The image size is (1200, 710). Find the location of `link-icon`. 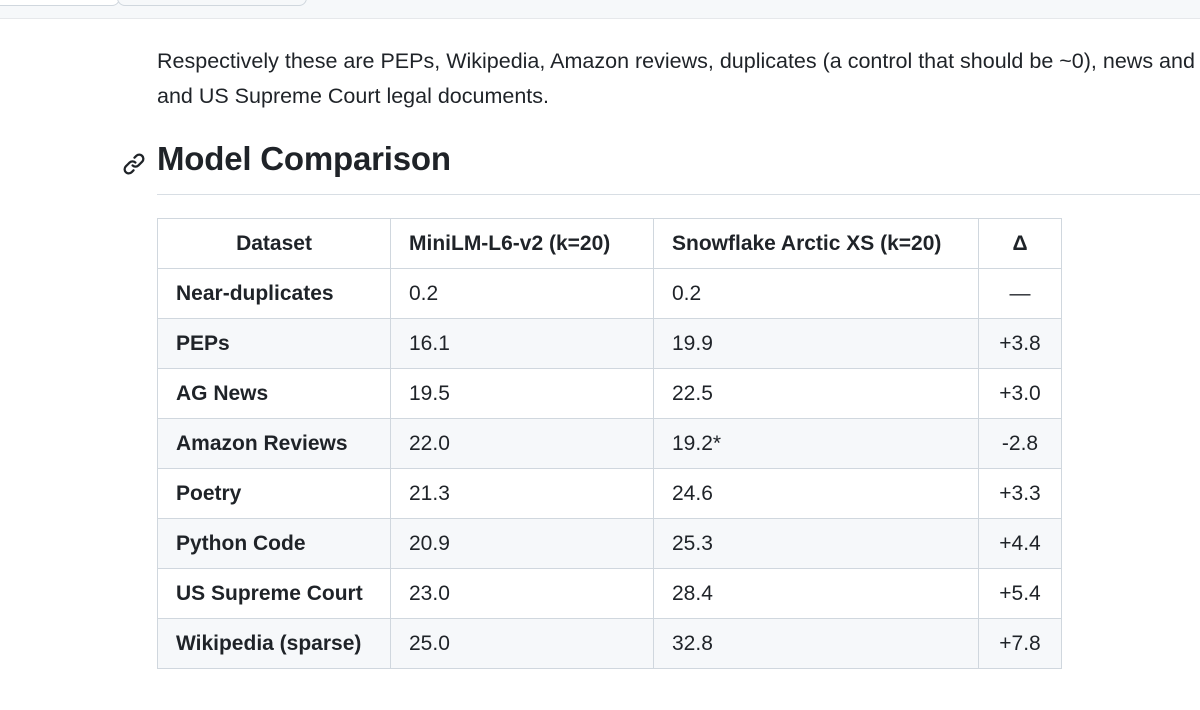

link-icon is located at coordinates (134, 164).